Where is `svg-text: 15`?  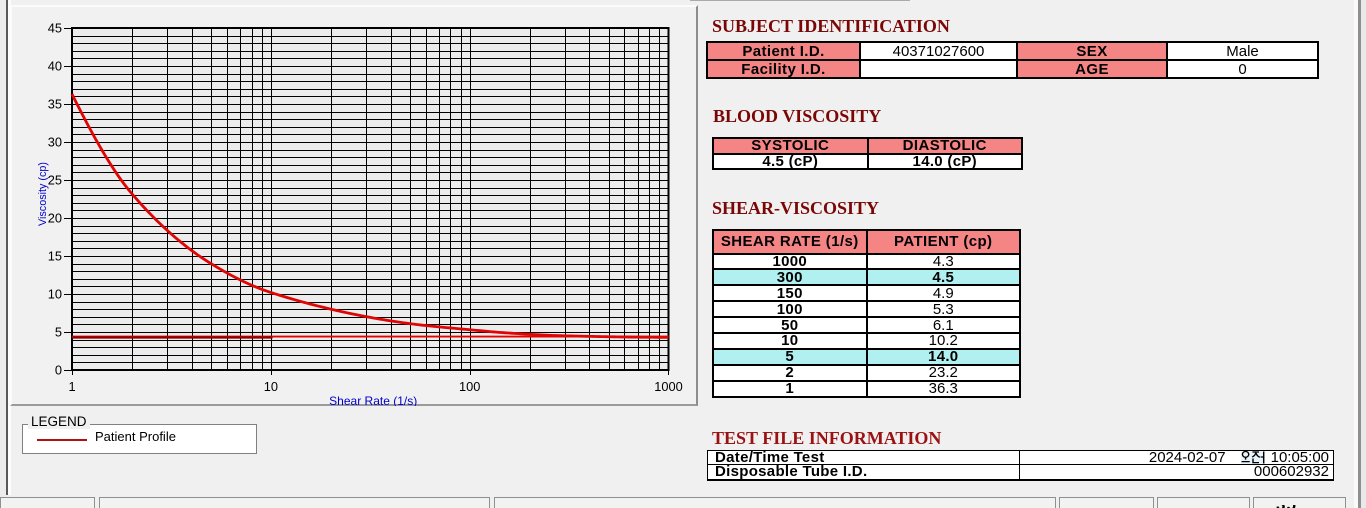
svg-text: 15 is located at coordinates (55, 256).